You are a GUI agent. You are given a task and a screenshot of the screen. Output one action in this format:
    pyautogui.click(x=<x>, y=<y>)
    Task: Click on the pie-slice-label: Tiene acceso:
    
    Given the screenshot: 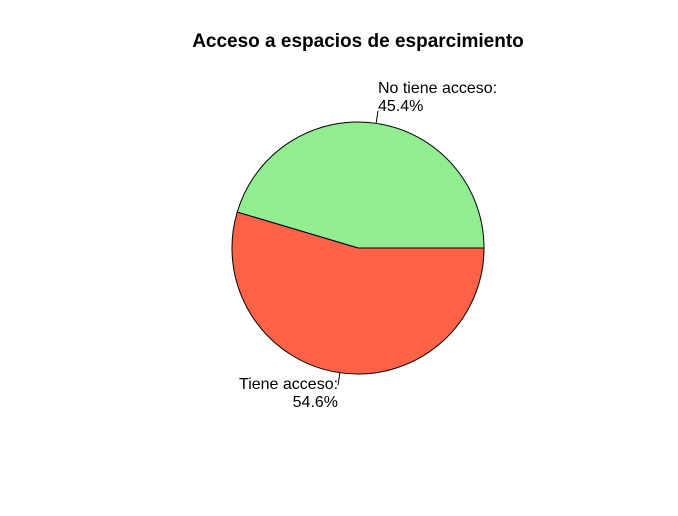 What is the action you would take?
    pyautogui.click(x=288, y=384)
    